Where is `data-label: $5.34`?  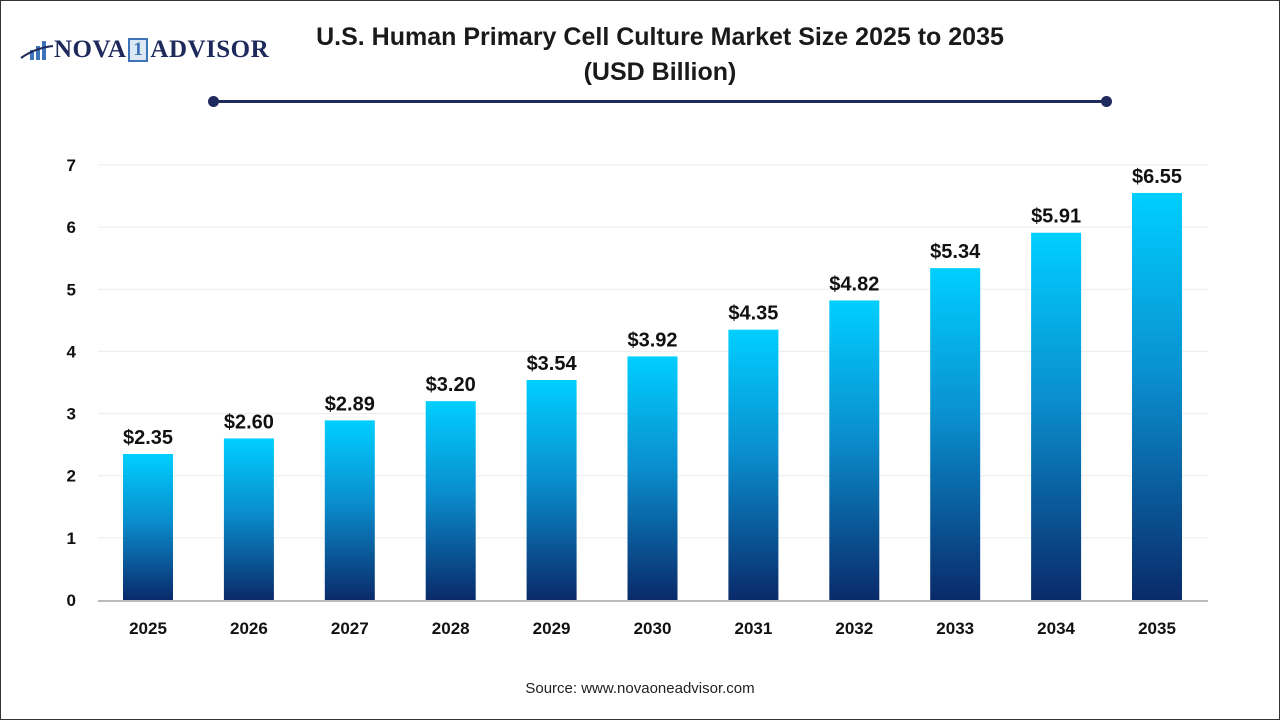
data-label: $5.34 is located at coordinates (955, 252).